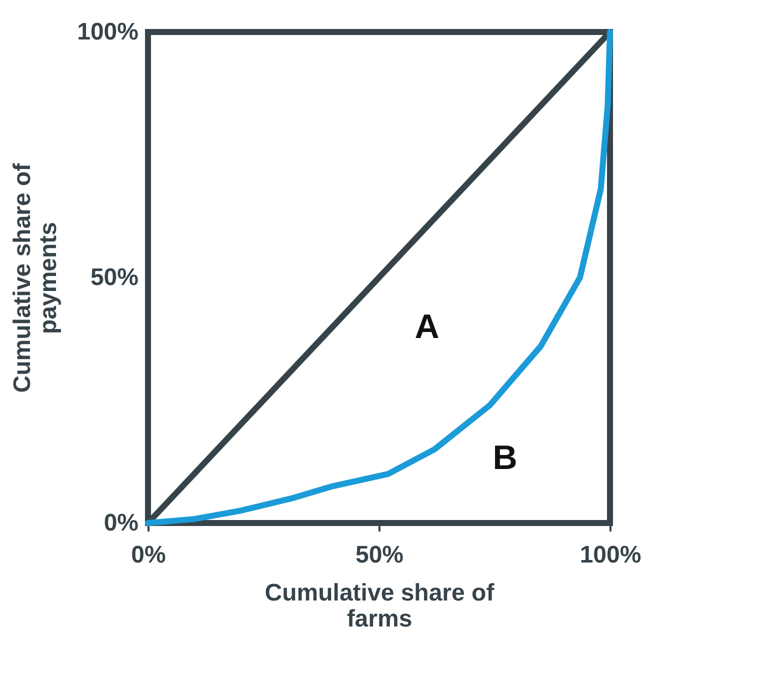 This screenshot has width=778, height=700. I want to click on y-tick-label: 50%, so click(114, 277).